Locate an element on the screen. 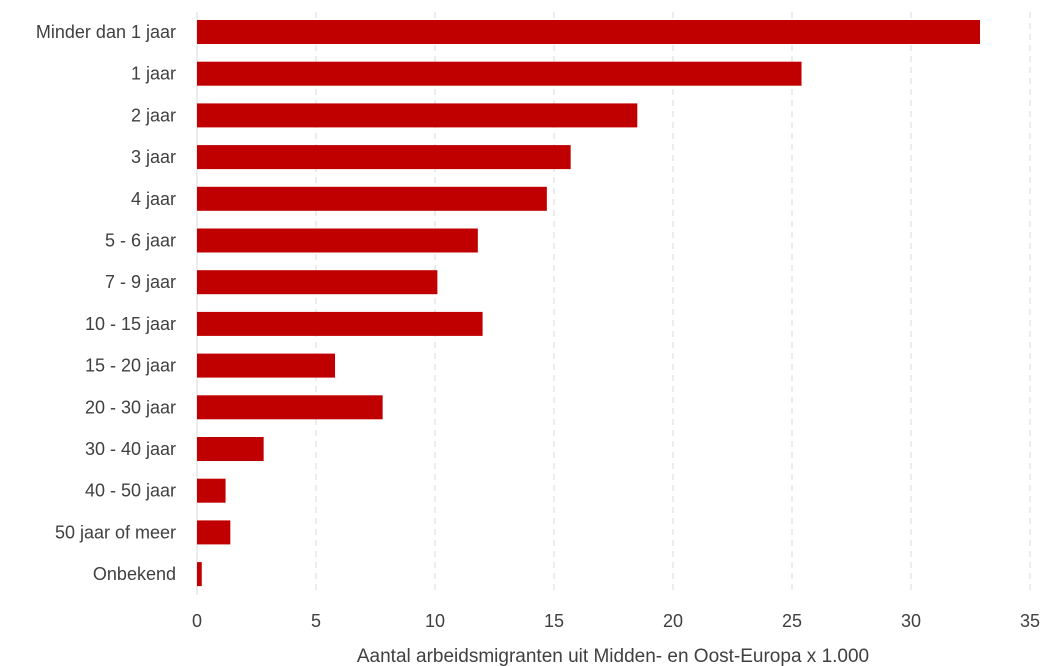 The height and width of the screenshot is (666, 1044). category-label: 50 jaar of meer is located at coordinates (115, 532).